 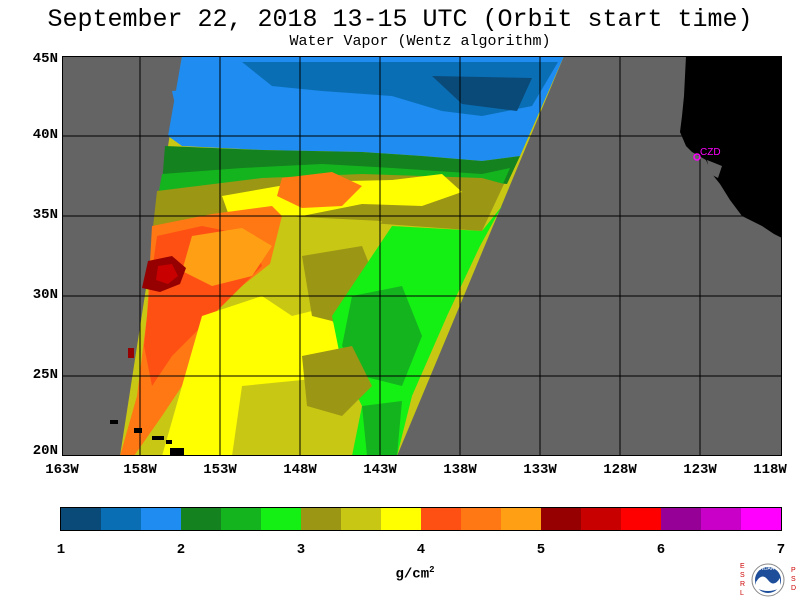 I want to click on station-label: CZD, so click(x=710, y=152).